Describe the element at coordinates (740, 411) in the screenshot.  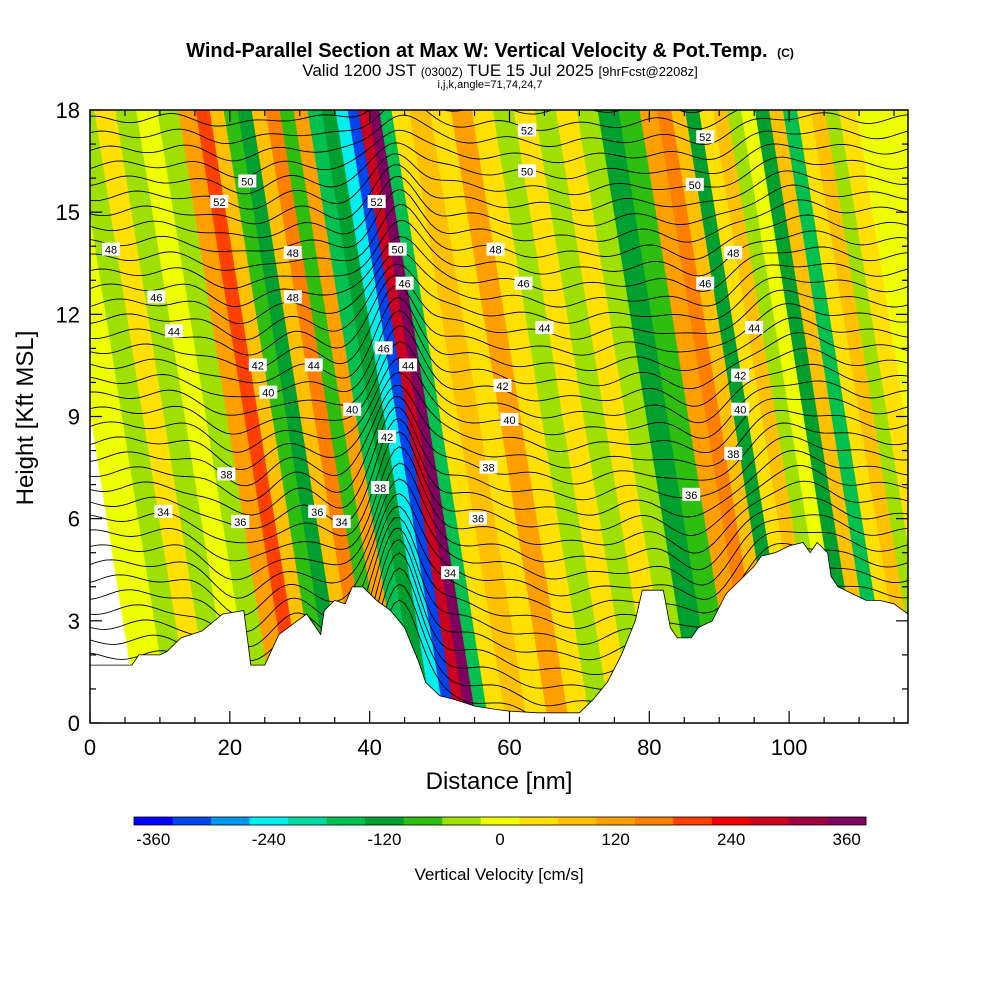
I see `contour-label-text: 40` at that location.